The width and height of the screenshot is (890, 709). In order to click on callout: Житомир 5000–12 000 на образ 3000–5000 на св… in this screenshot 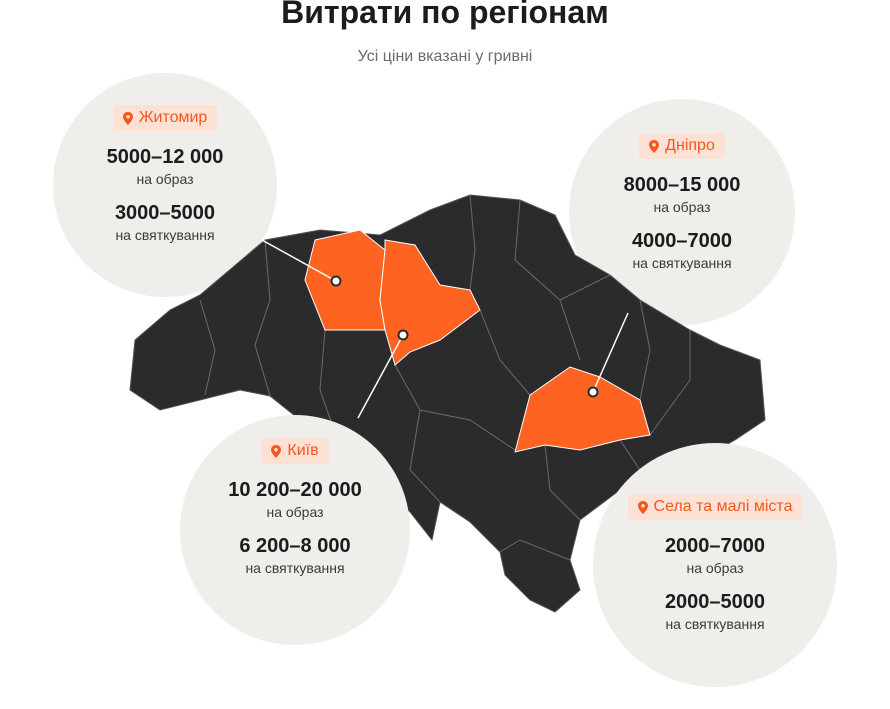, I will do `click(165, 175)`.